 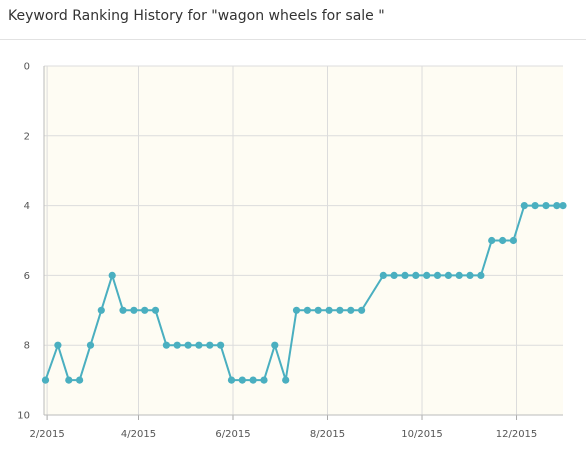 I want to click on y-tick-labels: 0 2 4 6 8 10, so click(x=23, y=242).